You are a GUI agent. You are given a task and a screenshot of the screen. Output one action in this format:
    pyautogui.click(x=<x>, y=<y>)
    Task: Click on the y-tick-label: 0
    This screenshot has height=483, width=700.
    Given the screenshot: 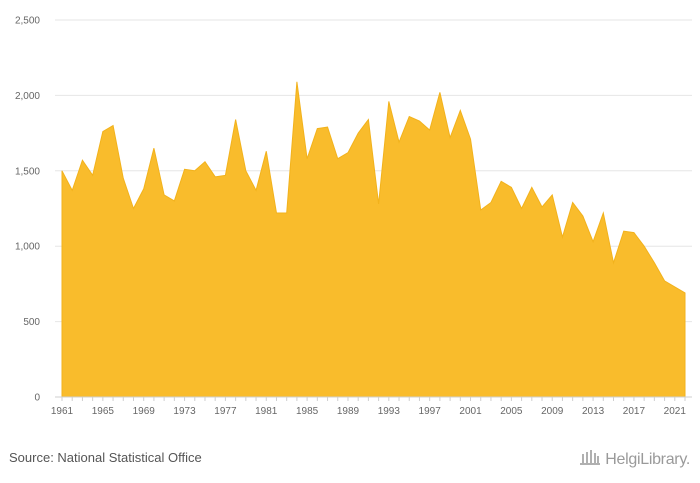 What is the action you would take?
    pyautogui.click(x=37, y=398)
    